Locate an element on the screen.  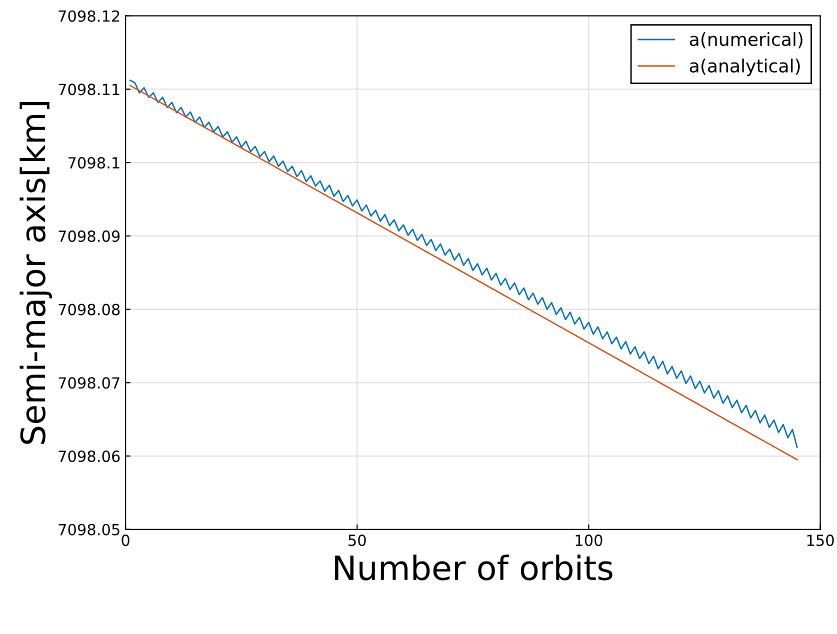
y-tick-label: 7098.09 is located at coordinates (89, 236).